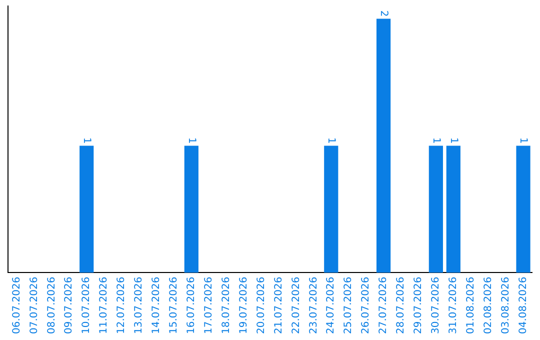 This screenshot has width=540, height=340. What do you see at coordinates (348, 305) in the screenshot?
I see `x-tick-label: 25.07.2026` at bounding box center [348, 305].